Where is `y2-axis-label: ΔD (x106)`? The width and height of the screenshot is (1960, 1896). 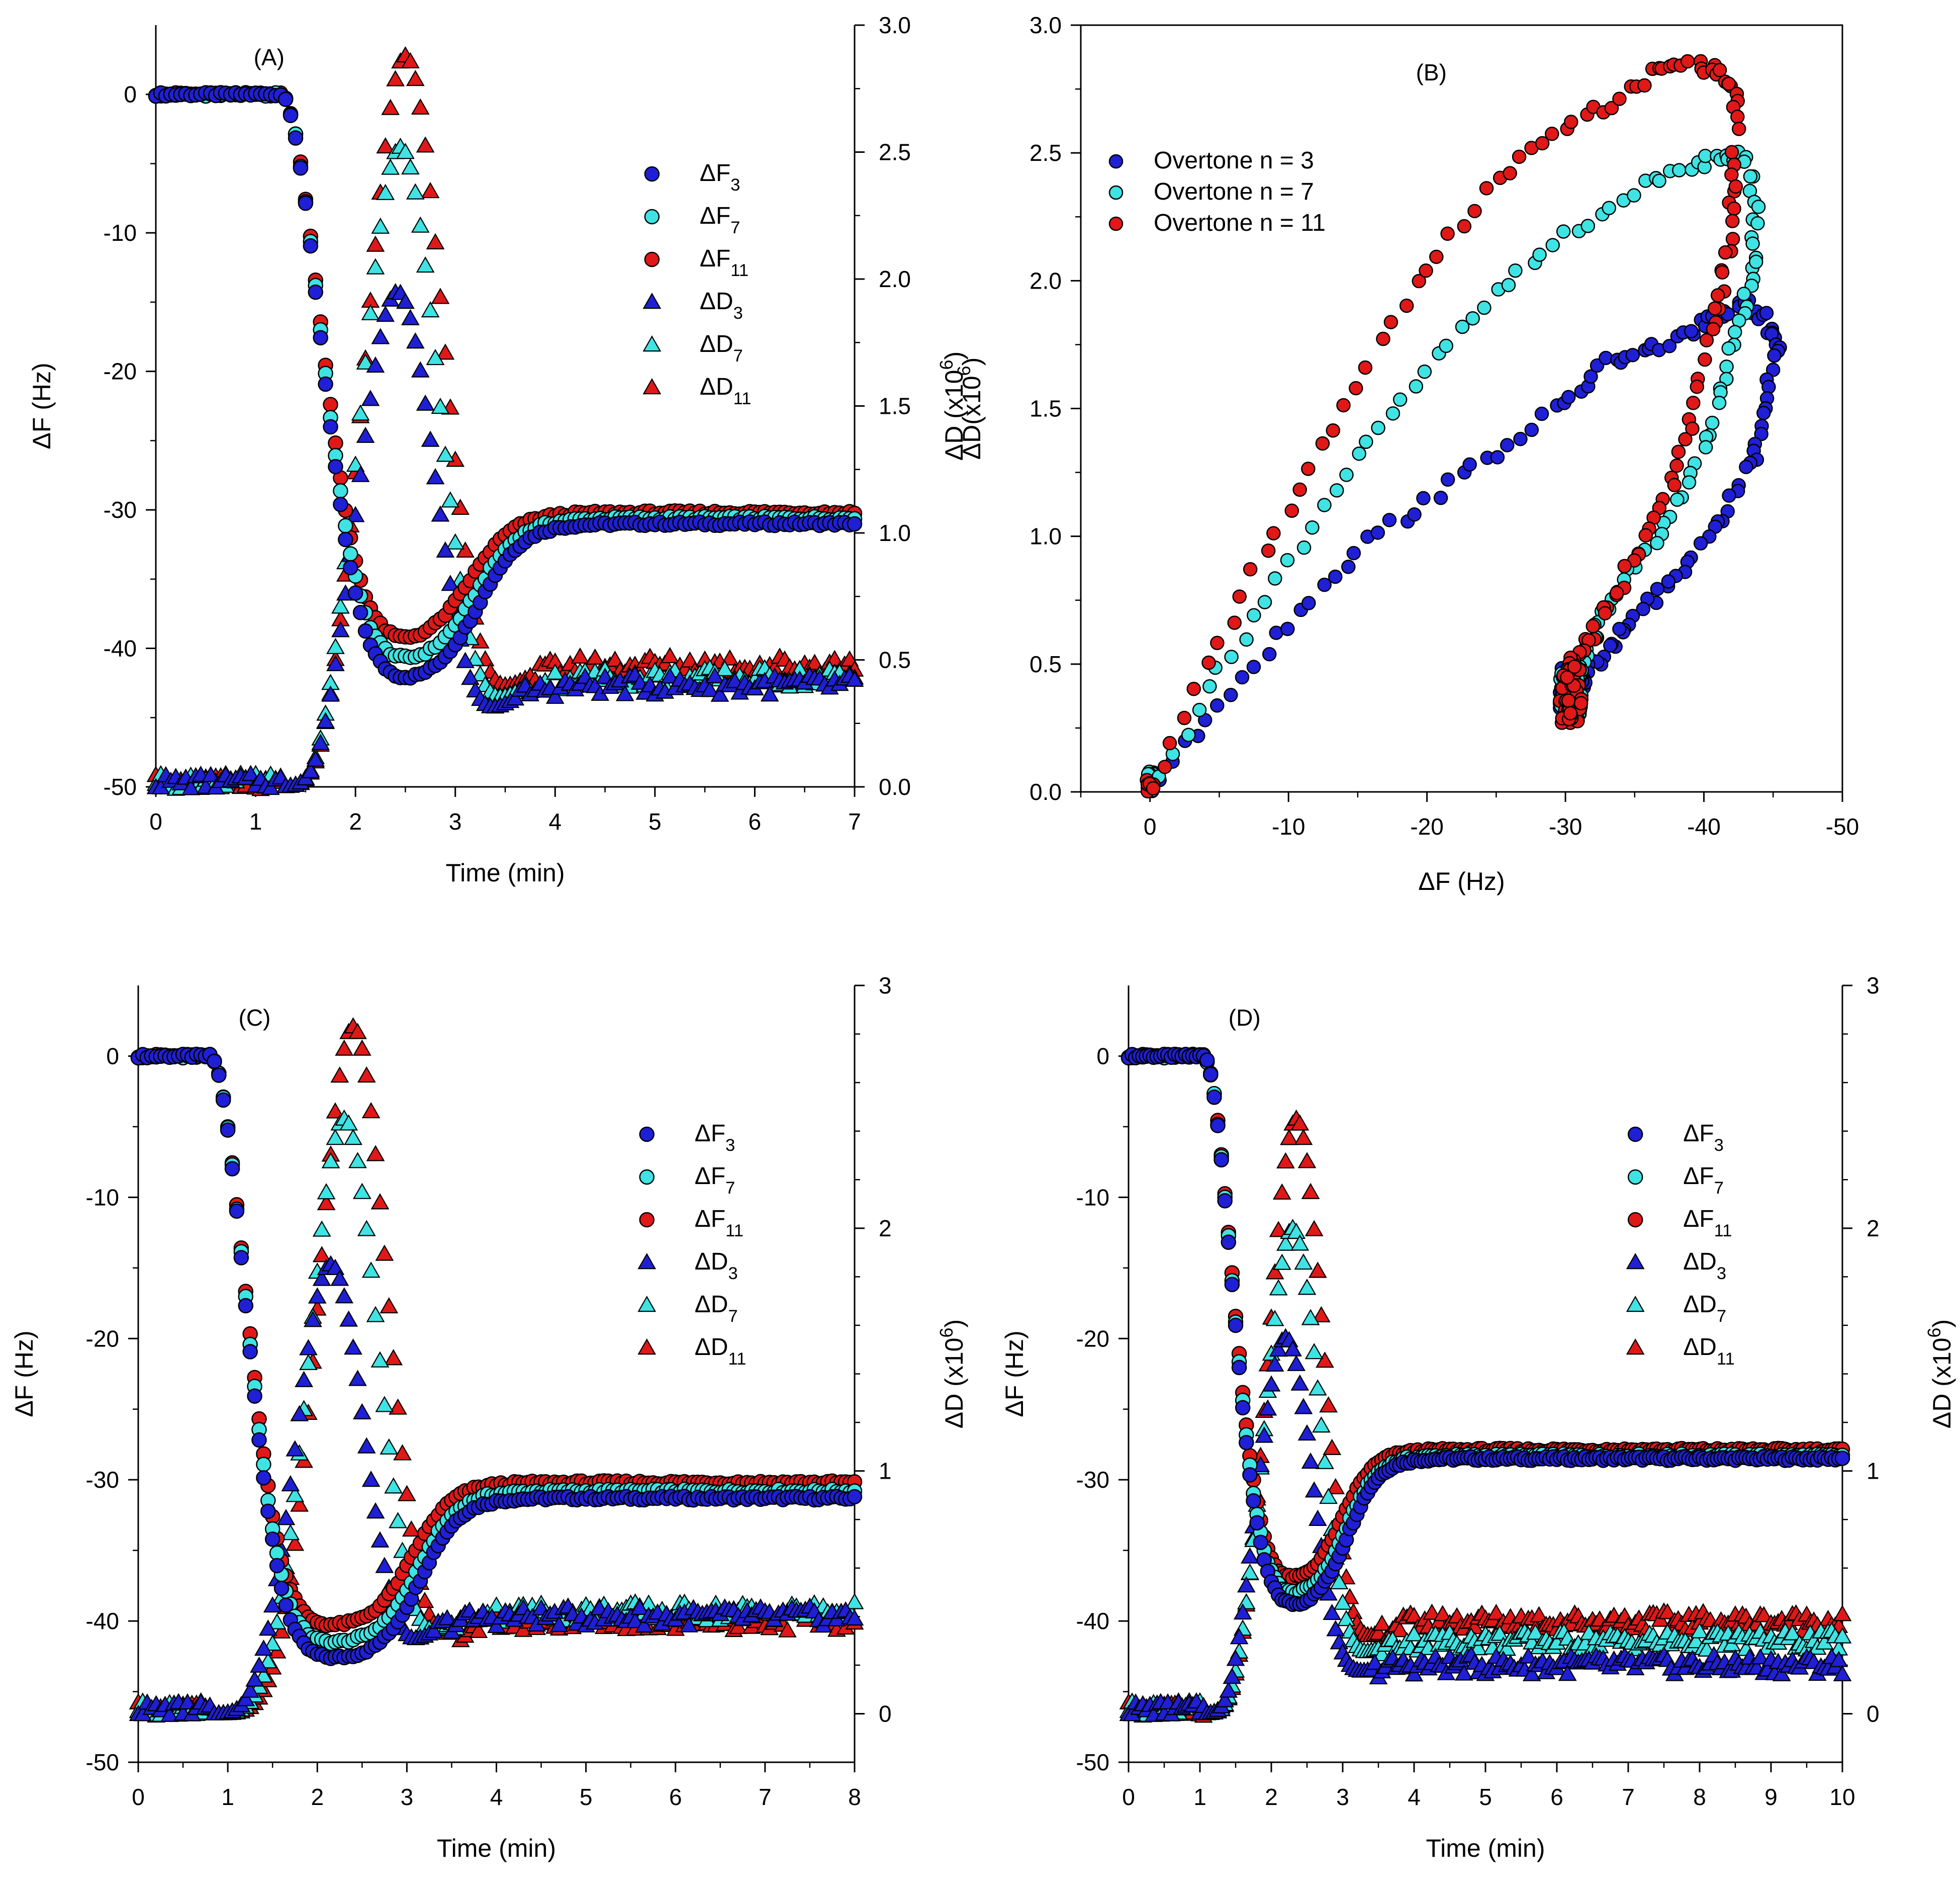 y2-axis-label: ΔD (x106) is located at coordinates (1940, 1373).